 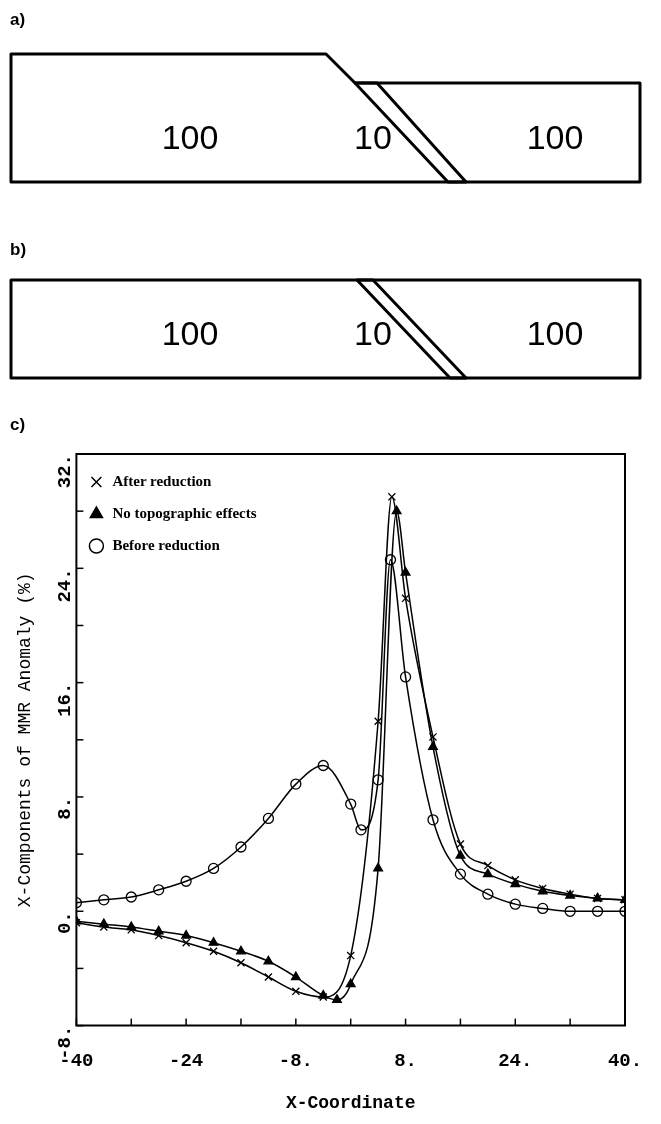 What do you see at coordinates (65, 923) in the screenshot?
I see `y-tick-label: 0.` at bounding box center [65, 923].